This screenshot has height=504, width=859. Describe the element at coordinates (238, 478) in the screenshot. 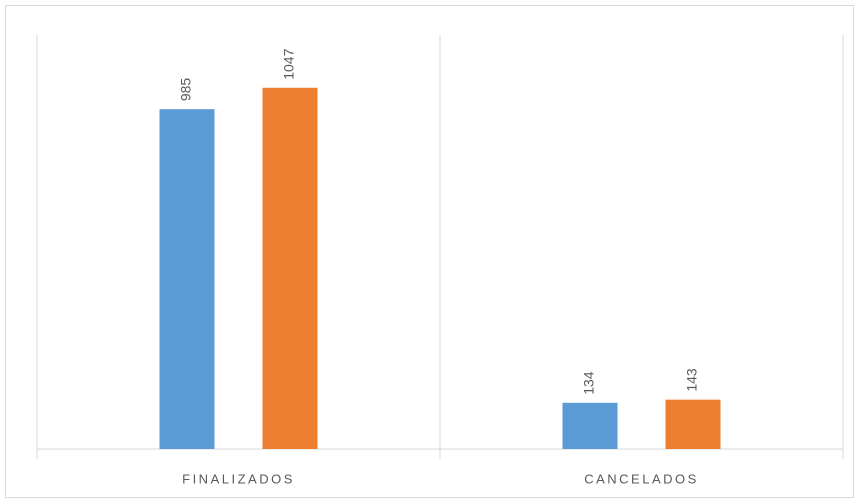

I see `x-tick-label: FINALIZADOS` at that location.